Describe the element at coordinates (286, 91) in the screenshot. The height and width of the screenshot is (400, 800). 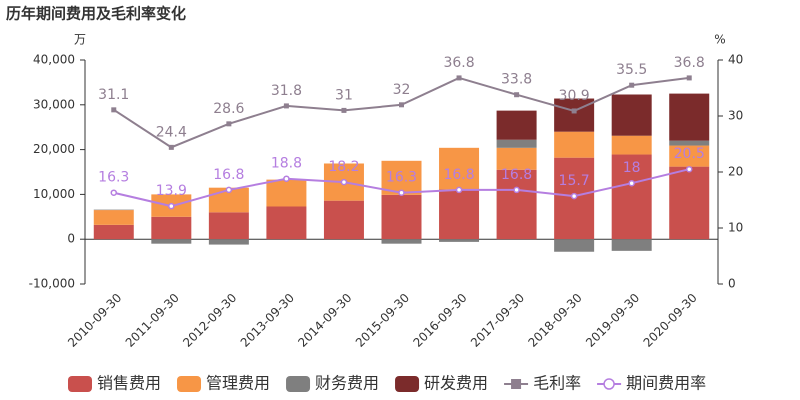
I see `data-label: 31.8` at that location.